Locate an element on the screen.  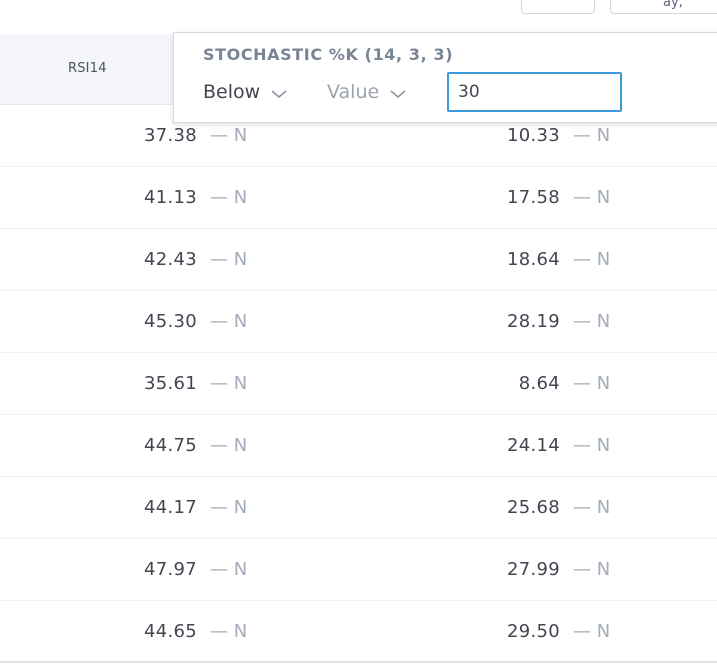
table-row: 47.97 — N 27.99 — N is located at coordinates (358, 570).